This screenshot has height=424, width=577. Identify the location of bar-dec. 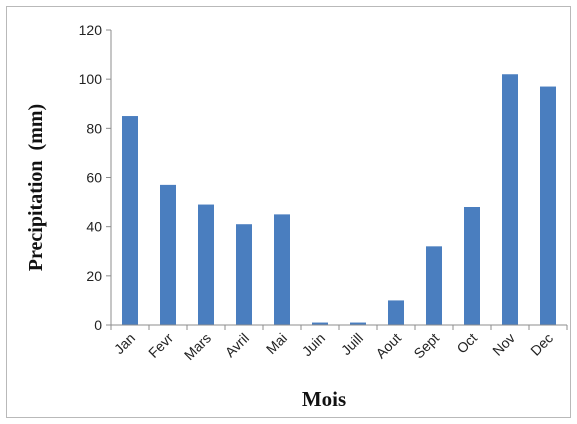
(548, 206).